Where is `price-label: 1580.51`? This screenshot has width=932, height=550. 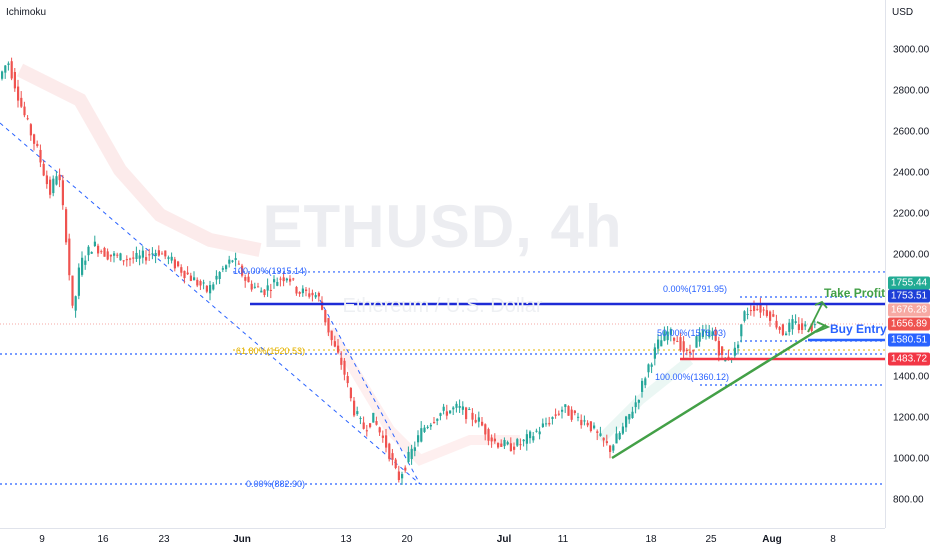 price-label: 1580.51 is located at coordinates (909, 340).